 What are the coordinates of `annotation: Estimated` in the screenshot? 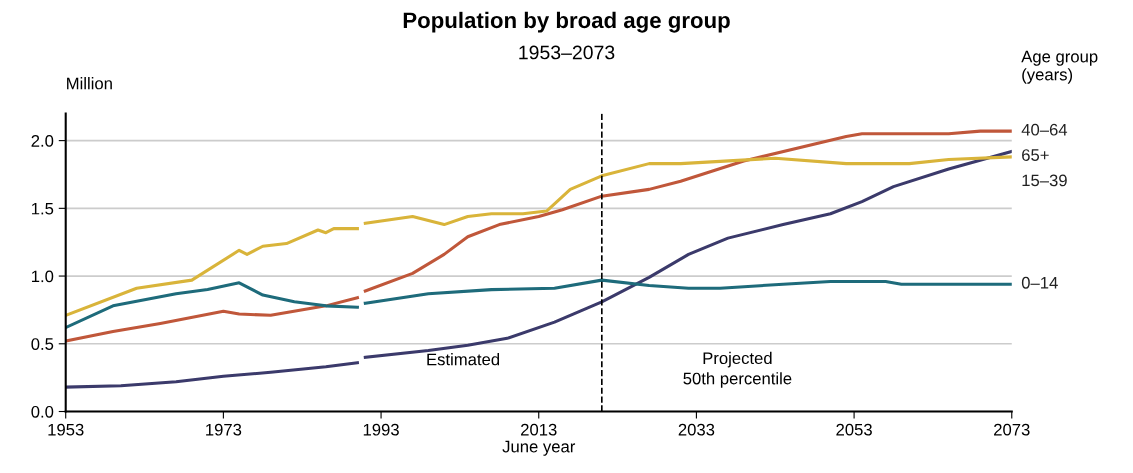 It's located at (463, 359).